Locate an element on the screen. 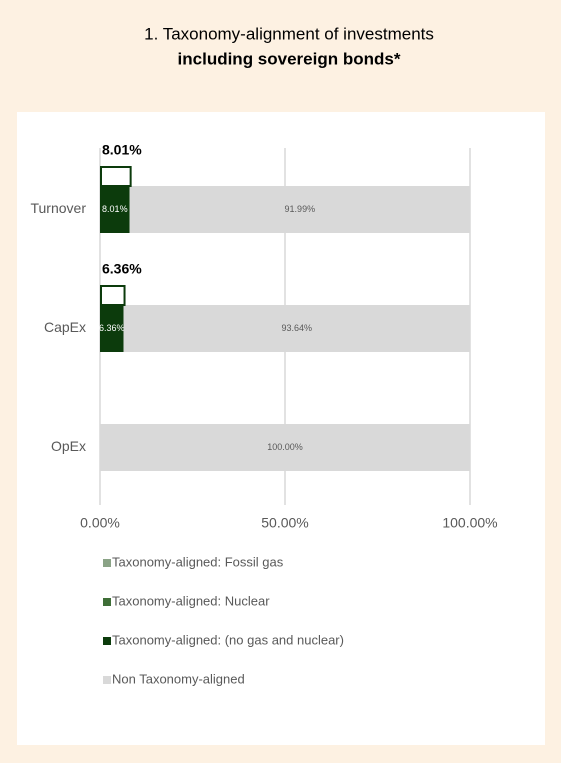  x-tick-label: 0.00% is located at coordinates (100, 523).